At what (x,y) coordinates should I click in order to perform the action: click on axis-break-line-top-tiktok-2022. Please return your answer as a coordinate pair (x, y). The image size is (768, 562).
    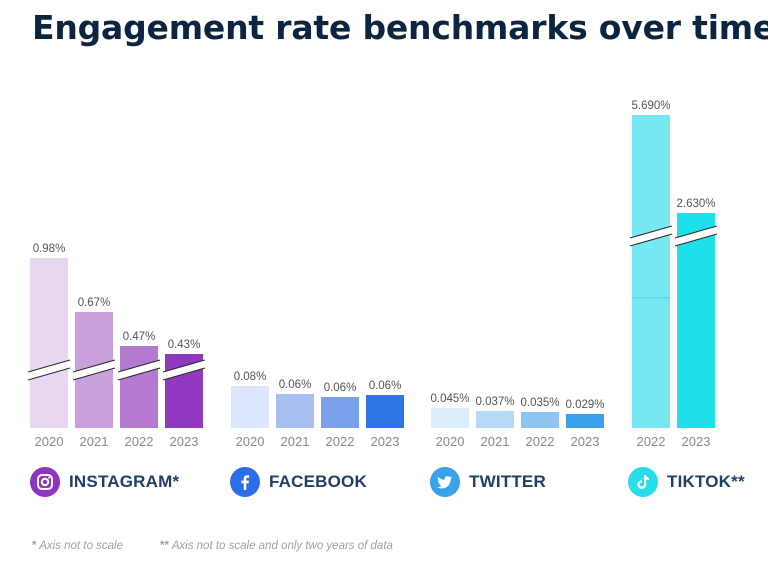
    Looking at the image, I should click on (651, 232).